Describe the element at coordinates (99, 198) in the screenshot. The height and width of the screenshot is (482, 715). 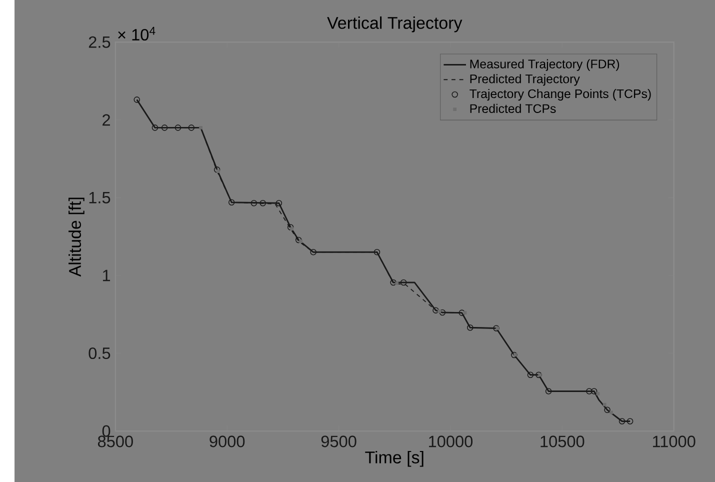
I see `y-tick-label: 1.5` at that location.